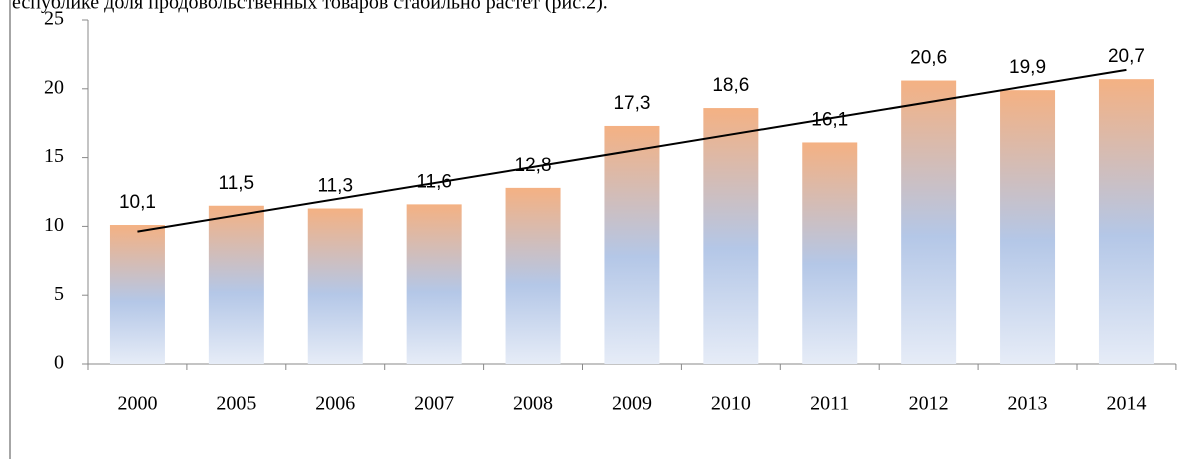  Describe the element at coordinates (731, 404) in the screenshot. I see `x-tick-label: 2010` at that location.